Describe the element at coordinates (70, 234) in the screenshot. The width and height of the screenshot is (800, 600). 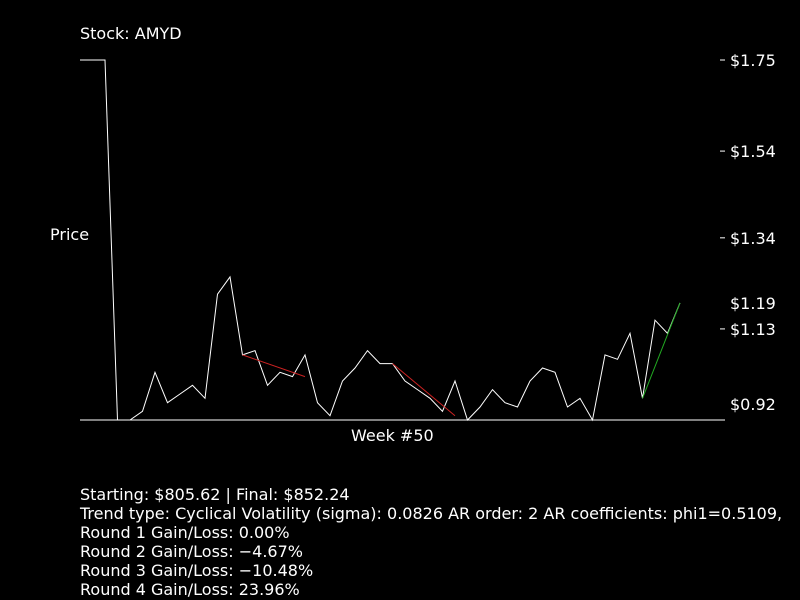
I see `y-axis-label: Price` at that location.